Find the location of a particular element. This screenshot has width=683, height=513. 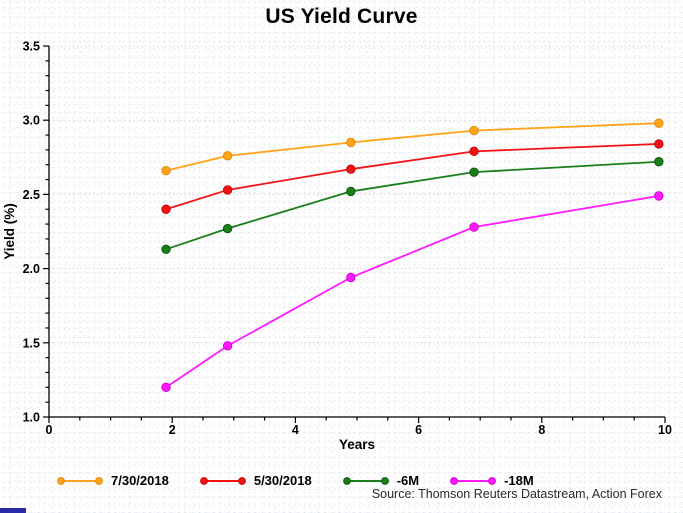

tick-label: 0 is located at coordinates (49, 430).